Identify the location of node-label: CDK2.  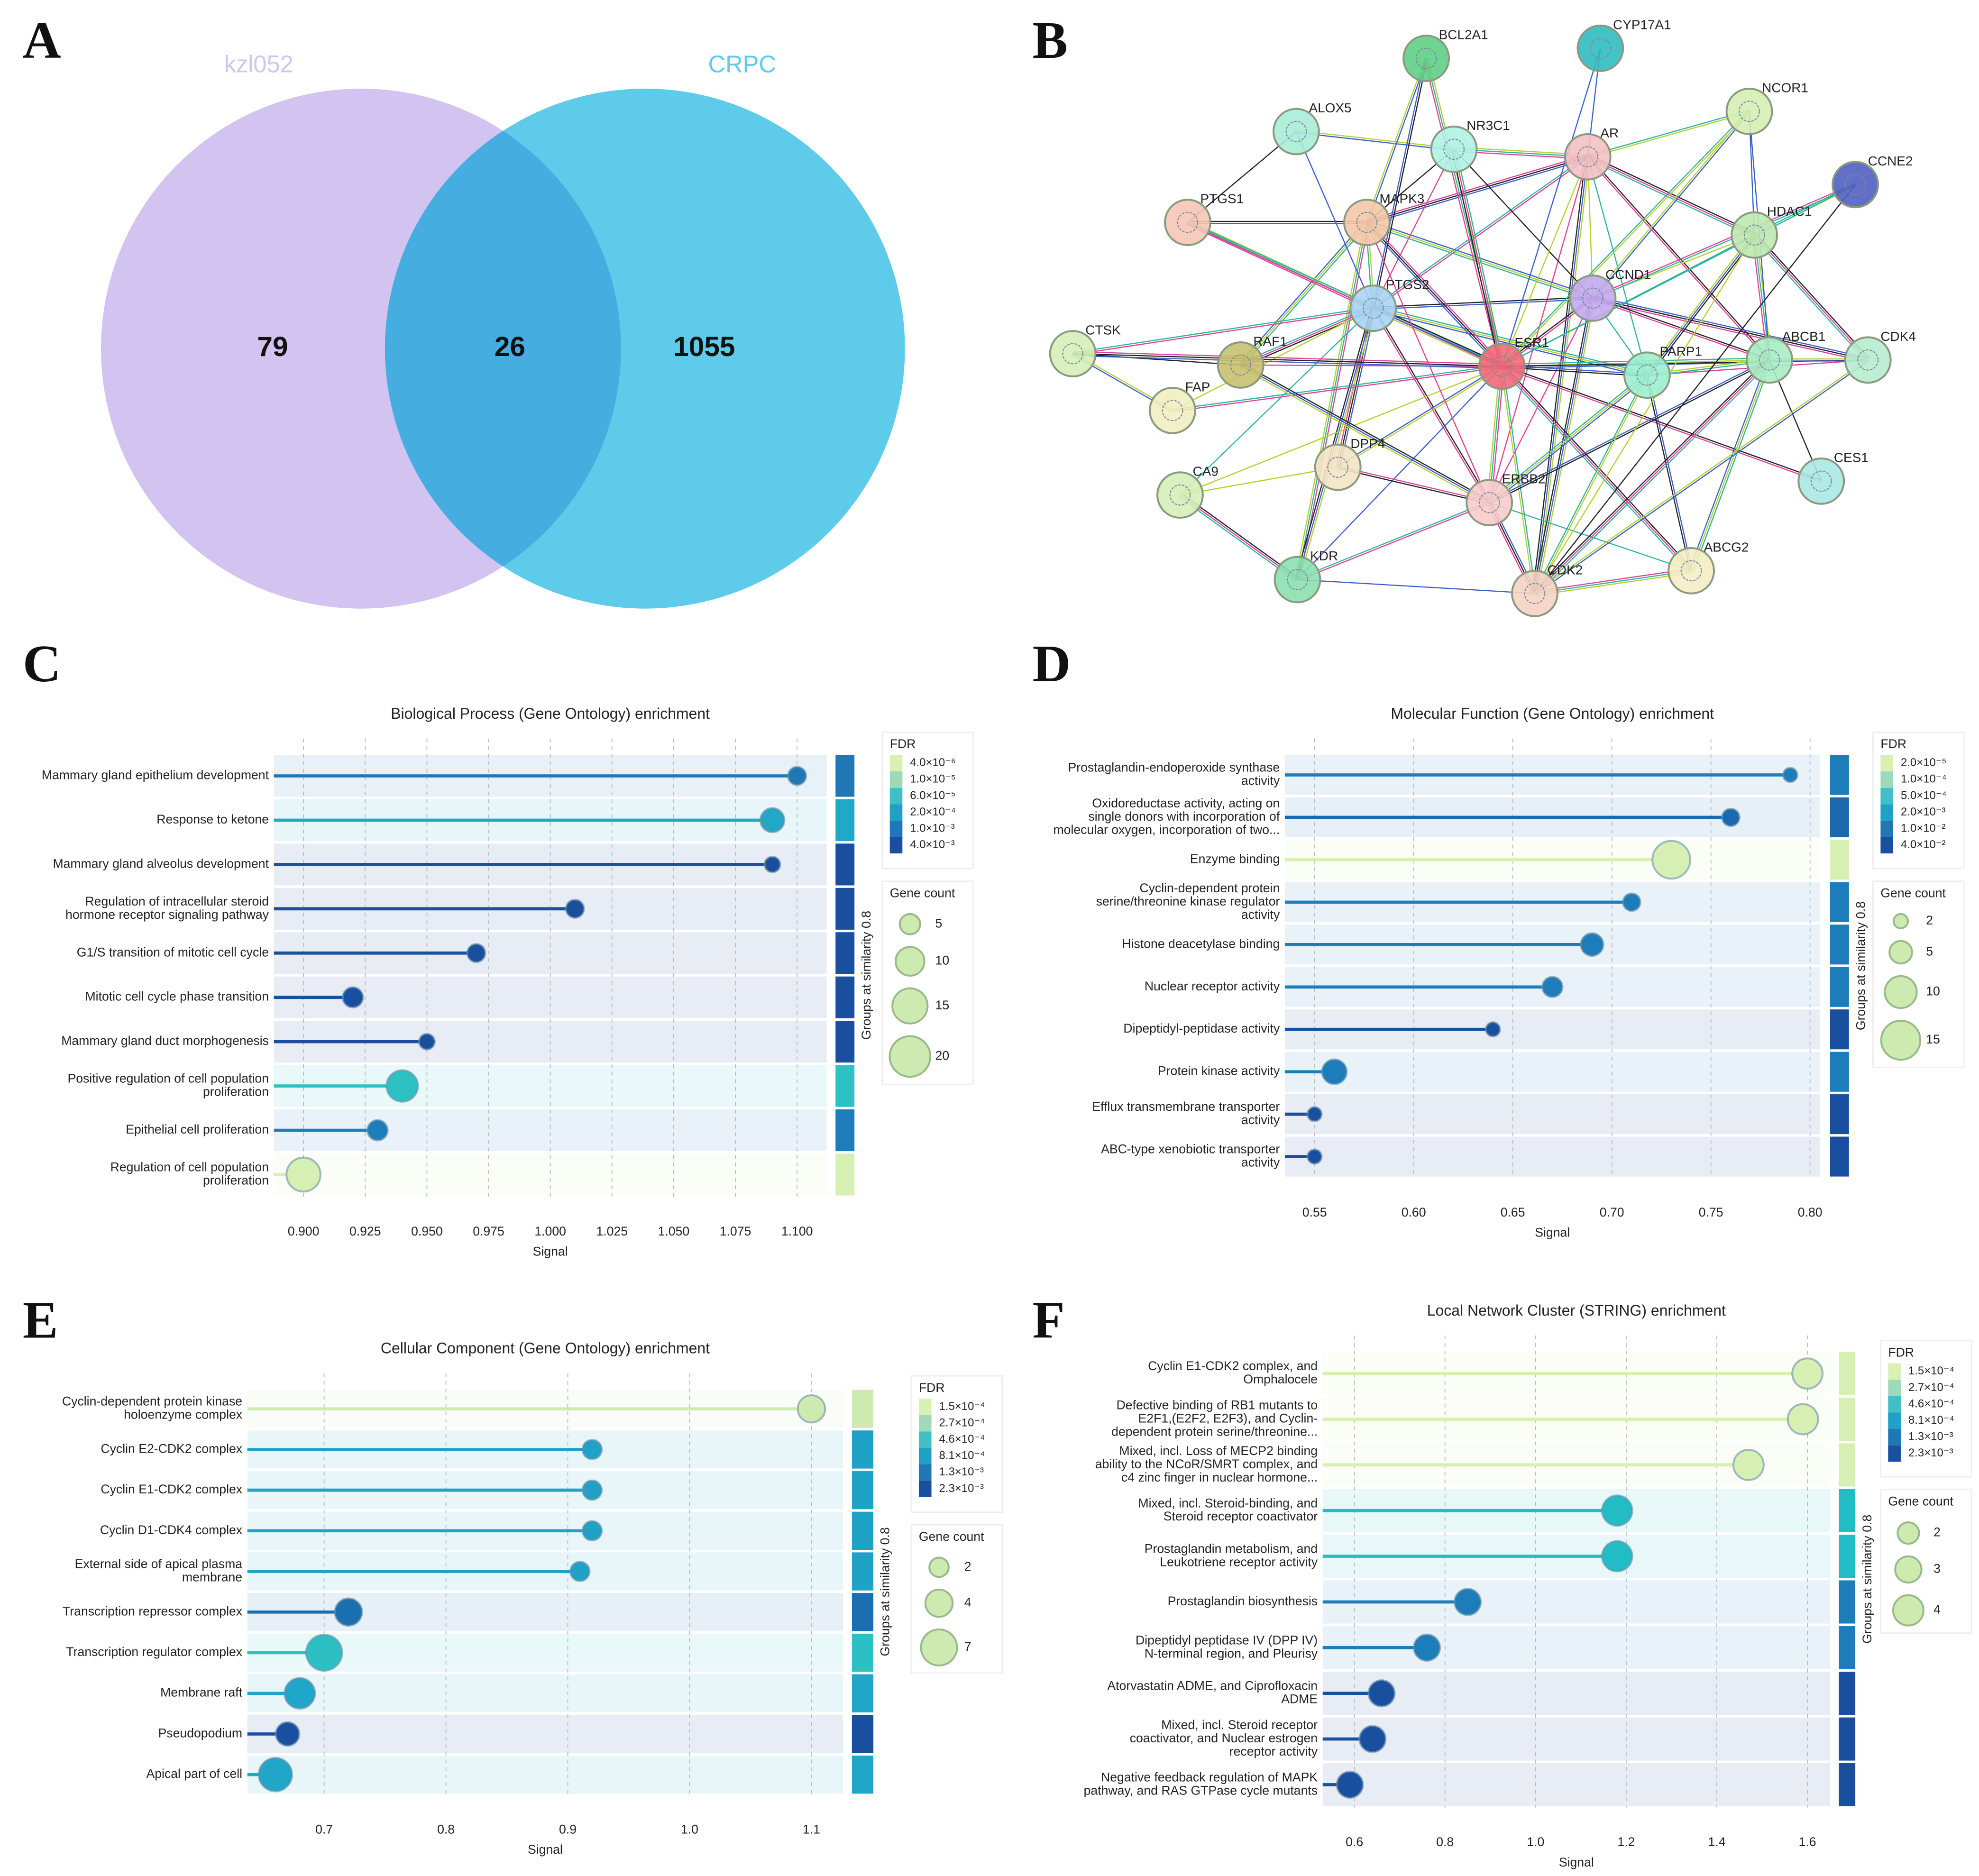
(1565, 569).